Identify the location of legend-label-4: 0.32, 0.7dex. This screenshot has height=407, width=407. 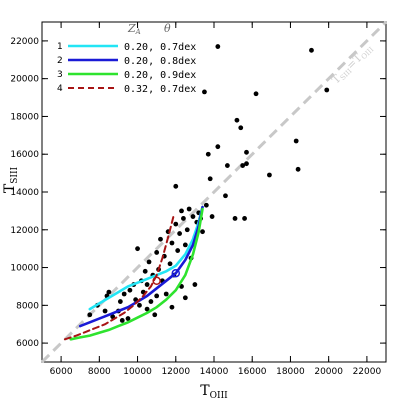
(160, 89).